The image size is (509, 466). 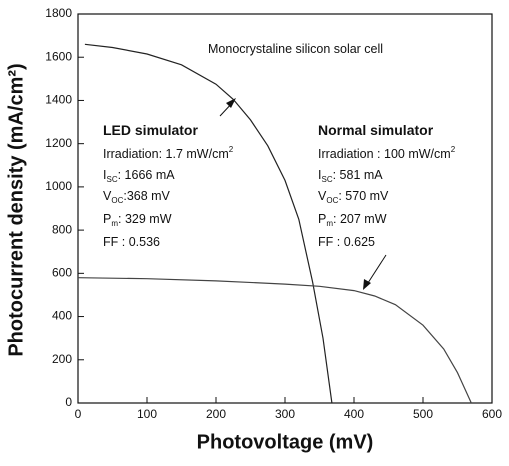 I want to click on annotation-text: : 329 mW, so click(x=145, y=219).